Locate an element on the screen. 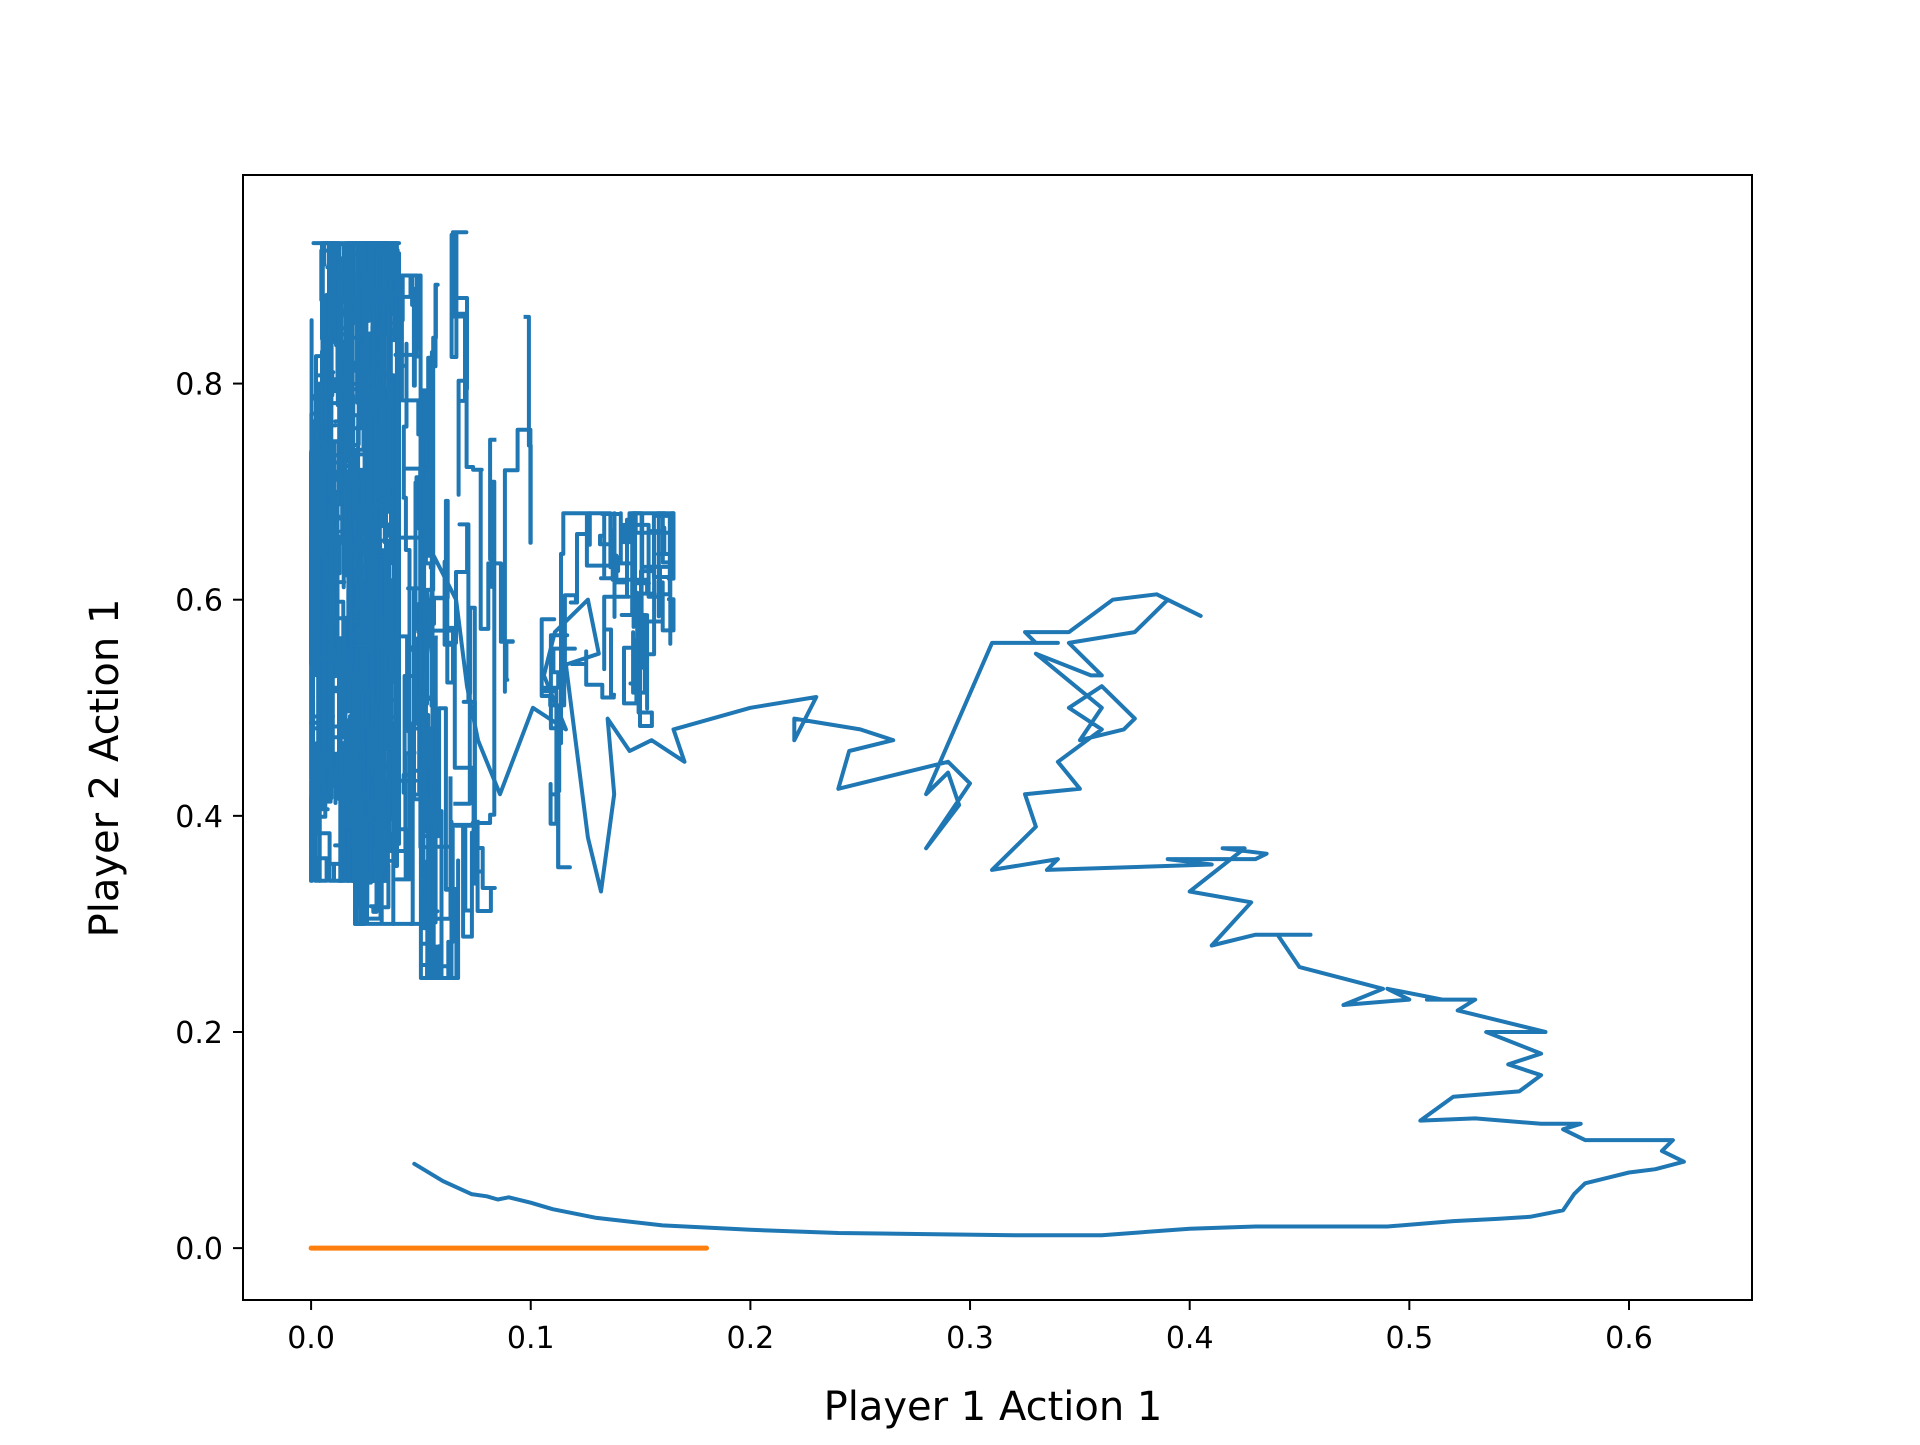 This screenshot has width=1920, height=1445. x-axis-ticks: 0.0 0.1 0.2 0.3 0.4 0.5 0.6 is located at coordinates (970, 1328).